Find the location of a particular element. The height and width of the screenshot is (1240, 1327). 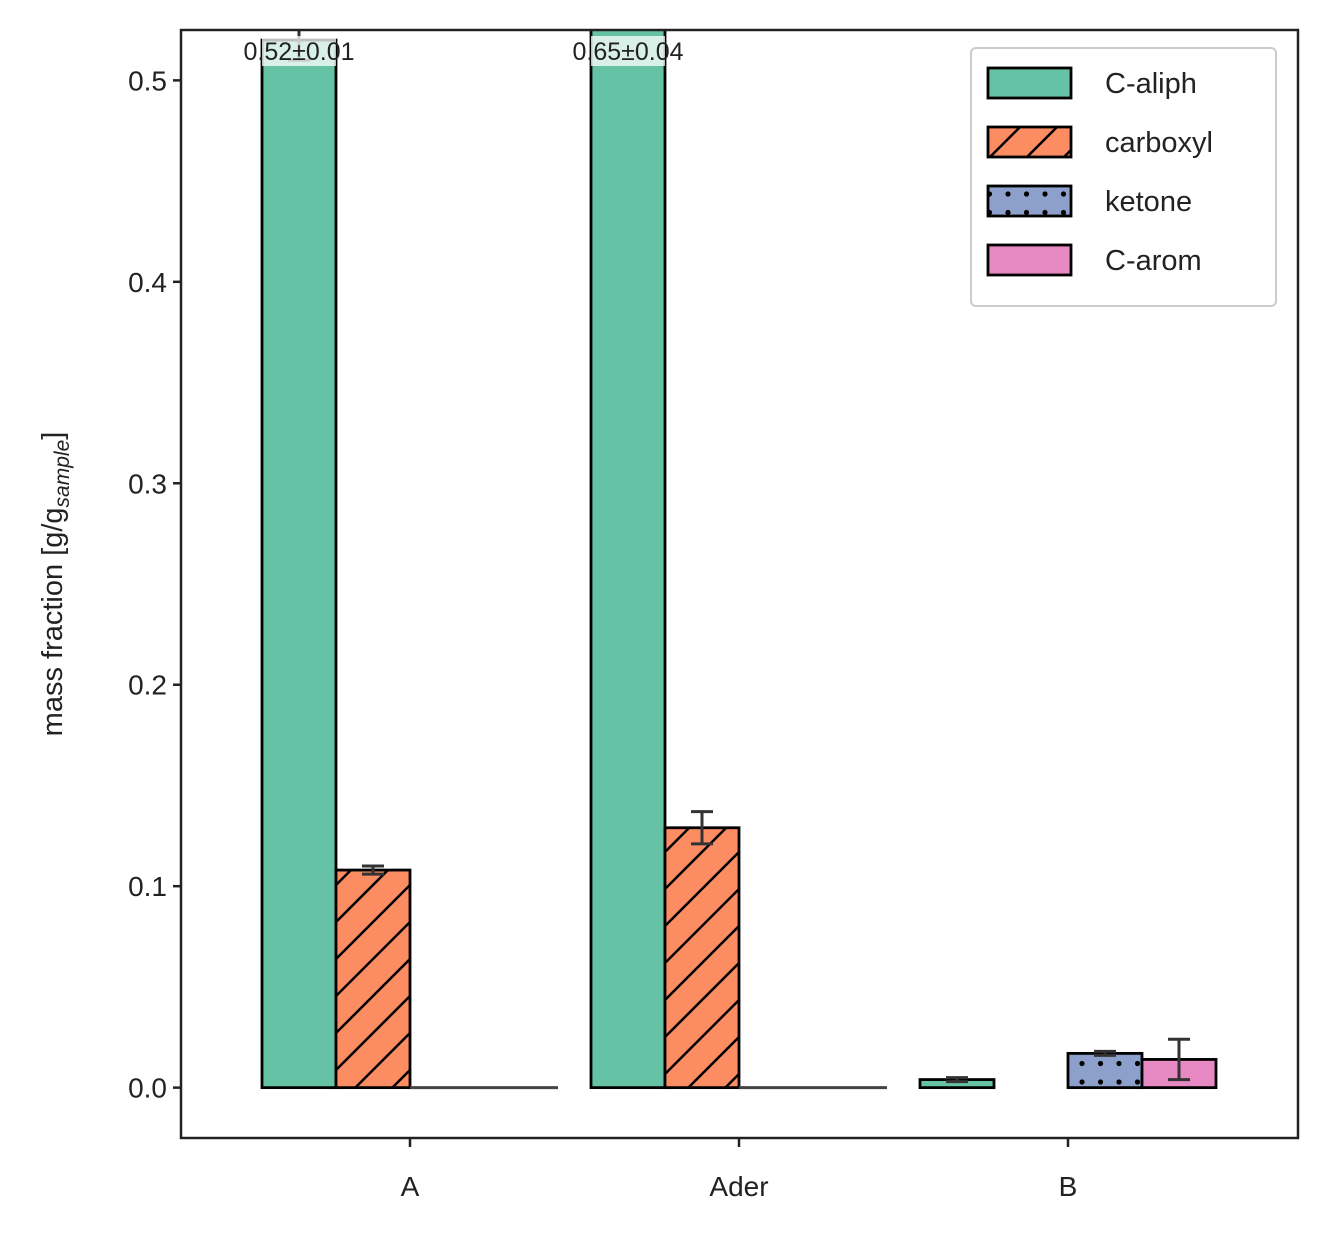

y-axis-label-sub: sample is located at coordinates (62, 474).